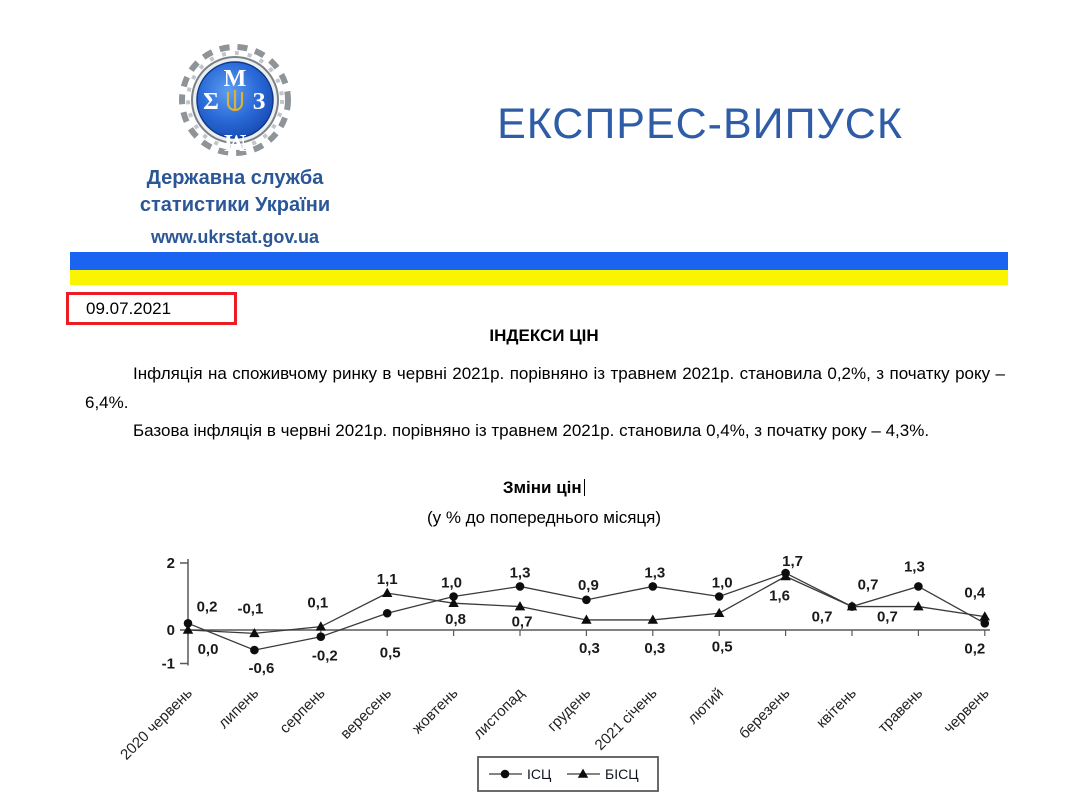  What do you see at coordinates (129, 308) in the screenshot?
I see `release-date: 09.07.2021` at bounding box center [129, 308].